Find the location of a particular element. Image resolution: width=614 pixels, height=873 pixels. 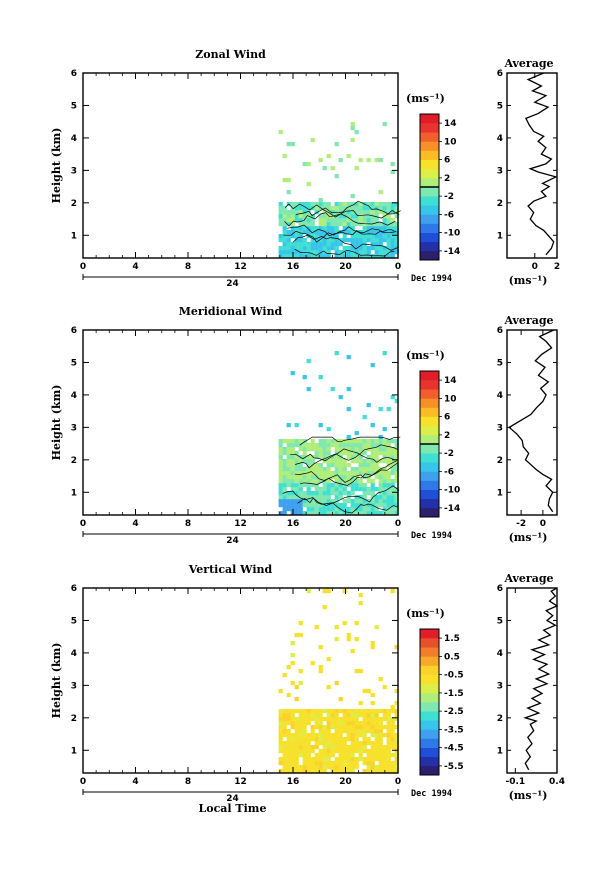

y-tick-label: 3 is located at coordinates (74, 686).